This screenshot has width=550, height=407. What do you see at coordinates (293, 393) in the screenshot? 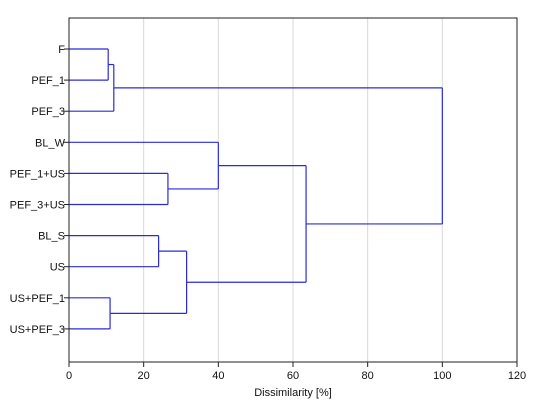
I see `x-axis-label: Dissimilarity [%]` at bounding box center [293, 393].